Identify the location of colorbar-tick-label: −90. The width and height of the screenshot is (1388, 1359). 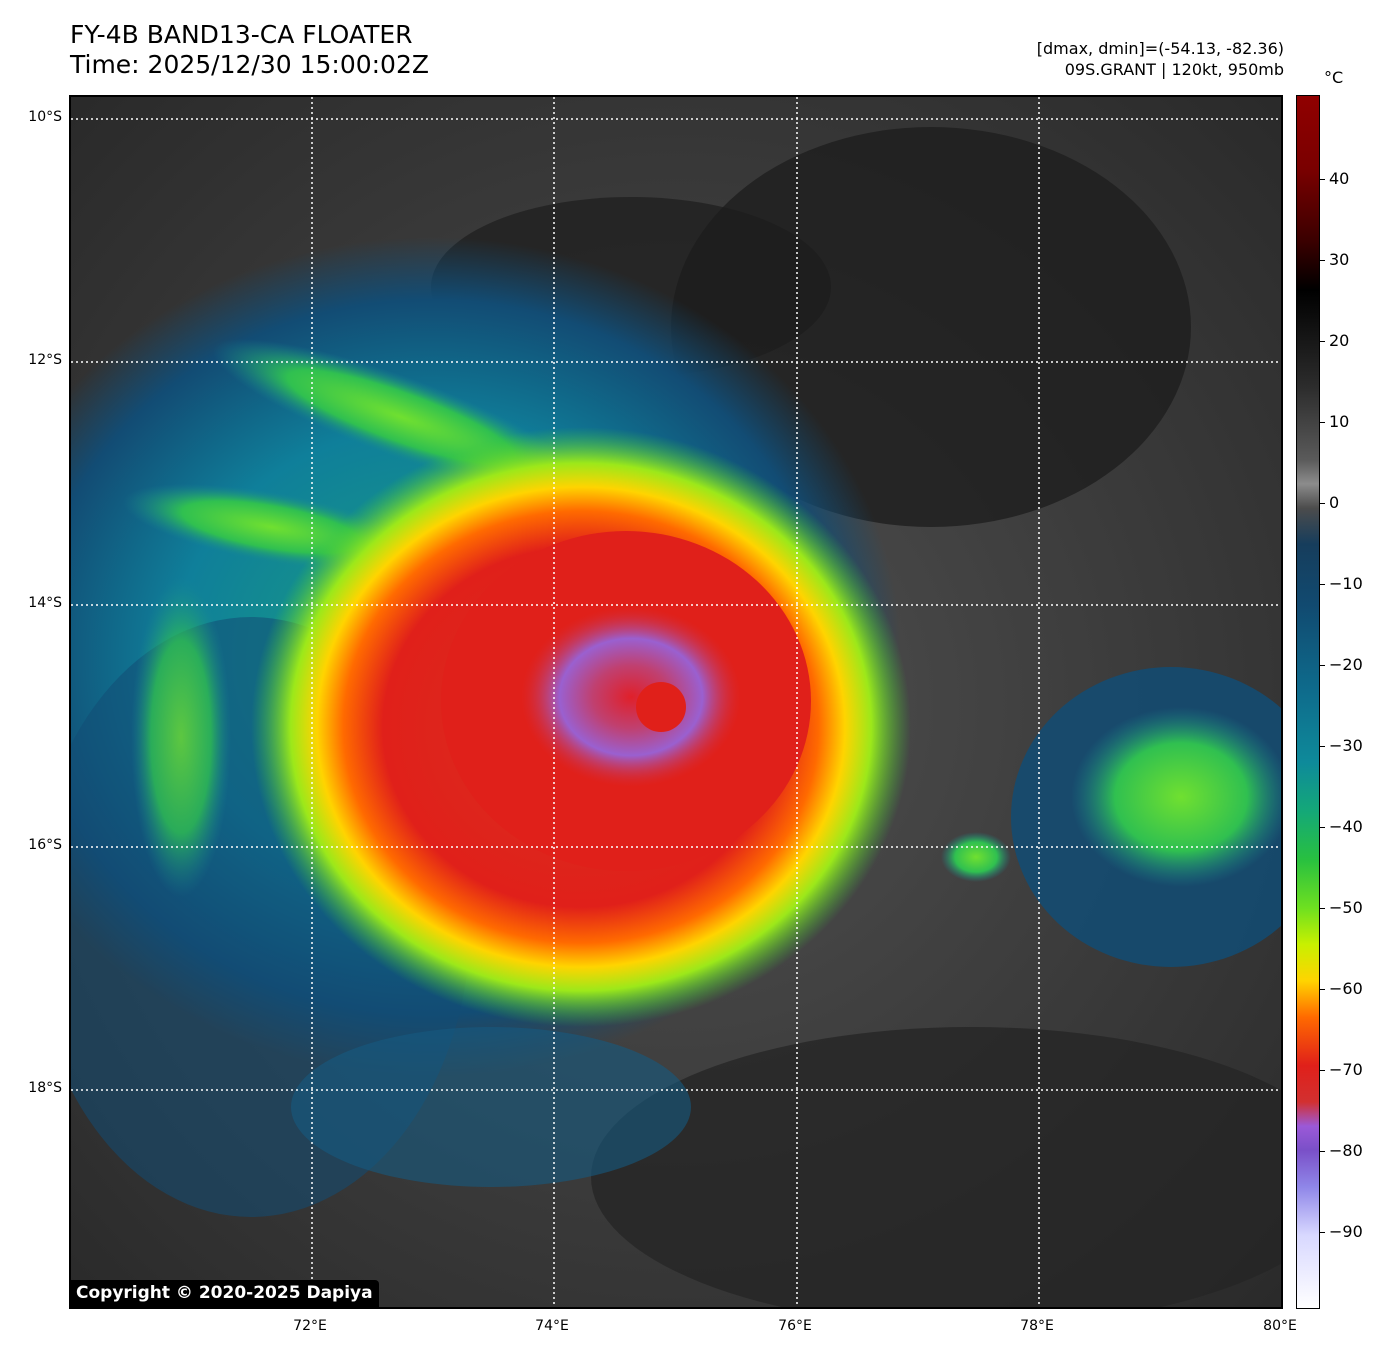
(1346, 1231).